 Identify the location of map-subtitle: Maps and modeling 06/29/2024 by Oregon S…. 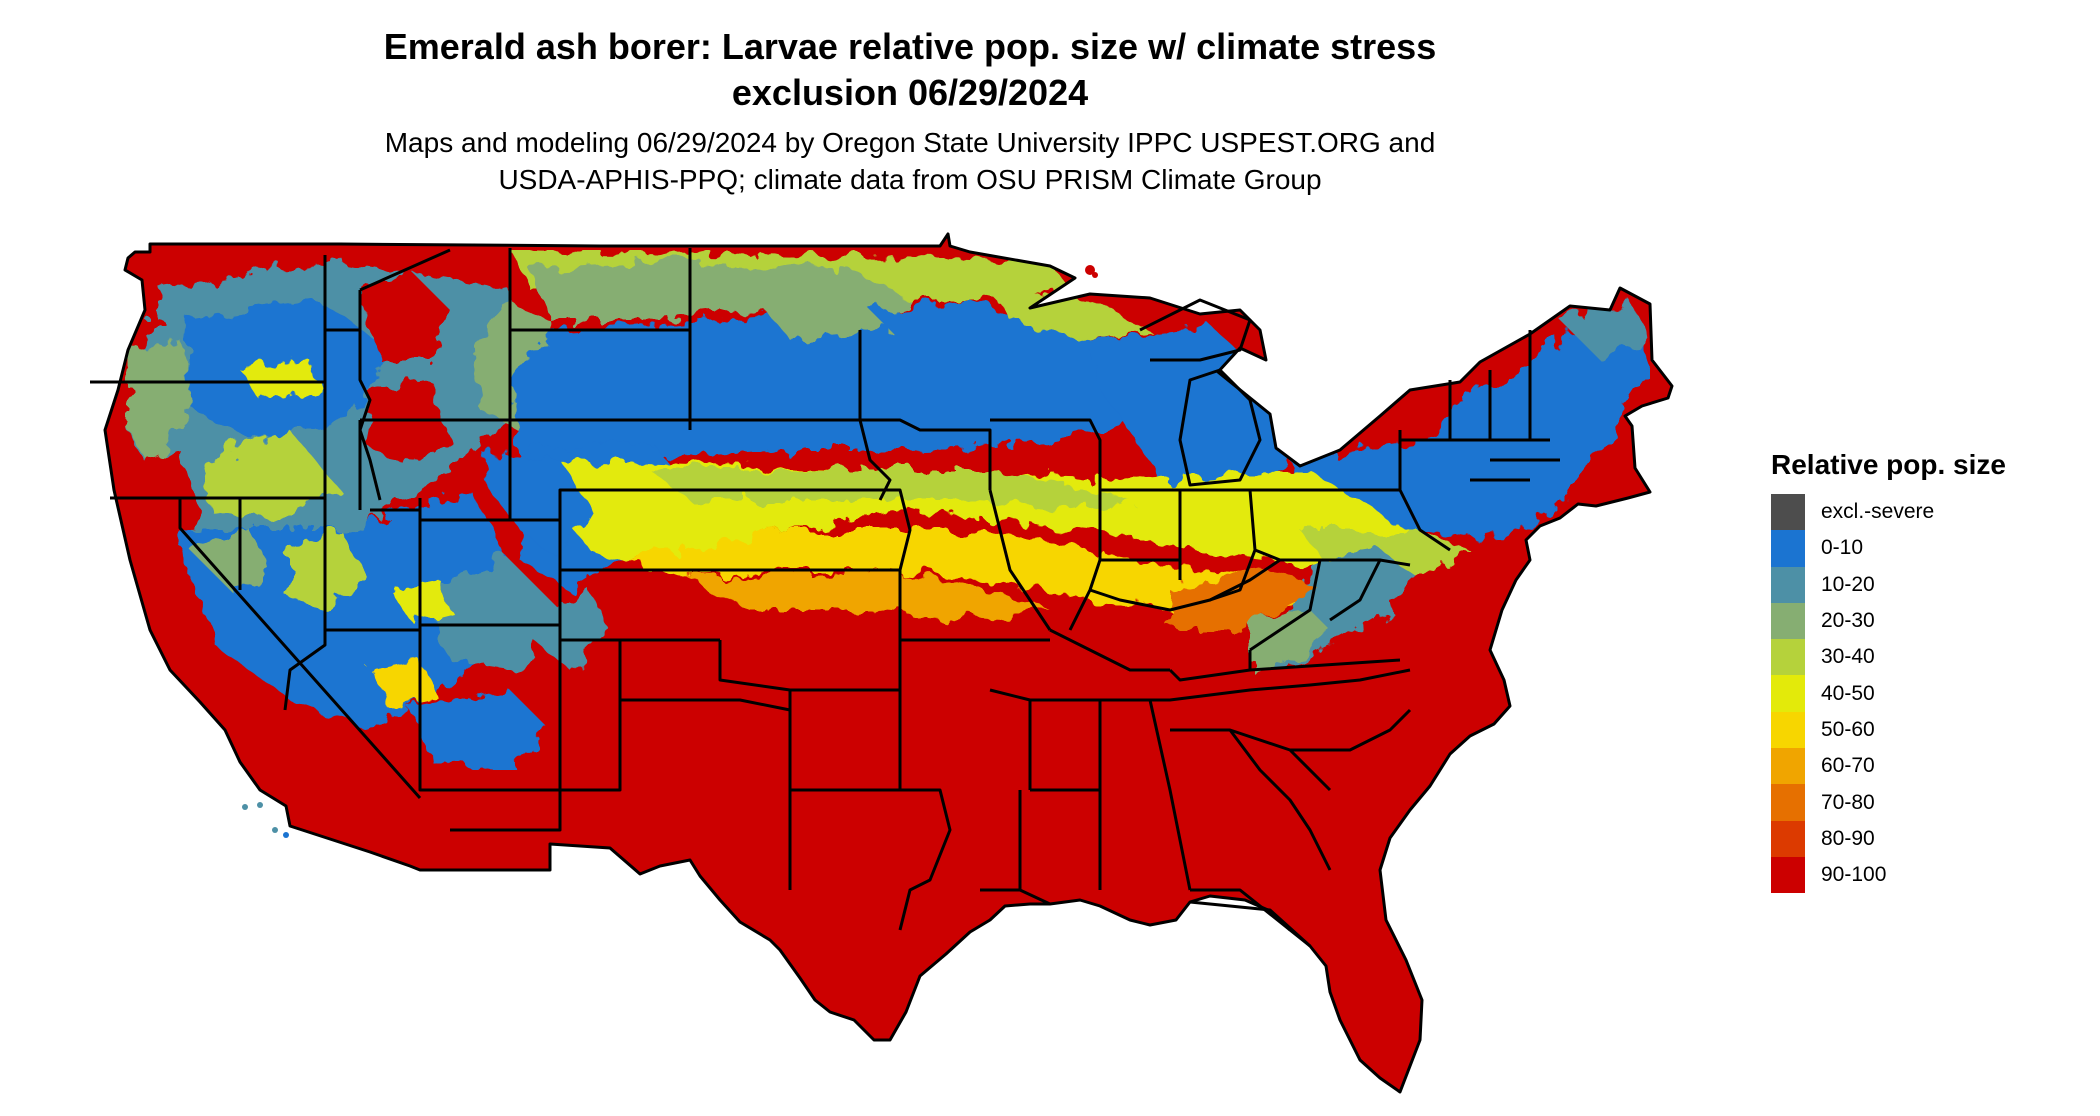
(910, 161).